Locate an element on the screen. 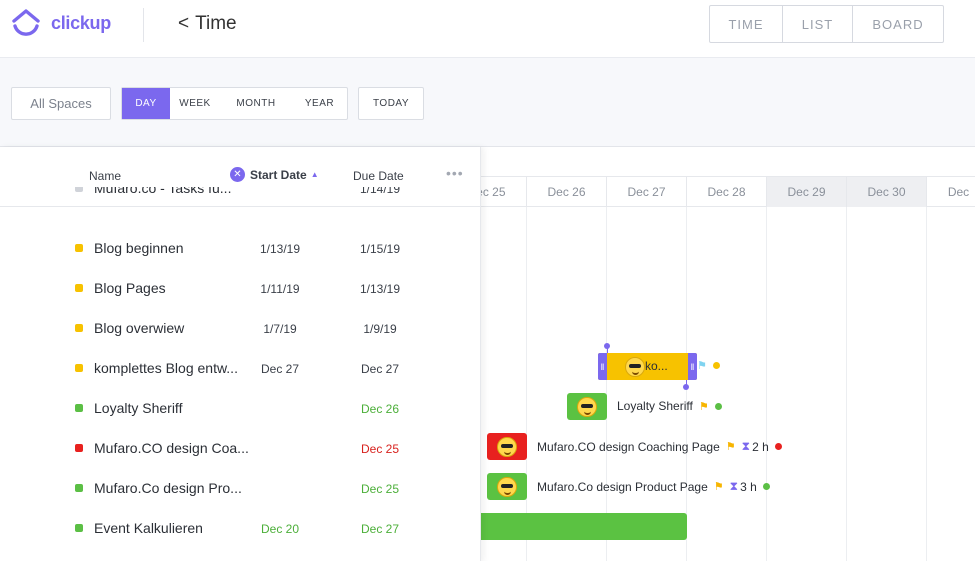 The width and height of the screenshot is (975, 561). task-row: Blog Pages 1/11/19 1/13/19 is located at coordinates (240, 288).